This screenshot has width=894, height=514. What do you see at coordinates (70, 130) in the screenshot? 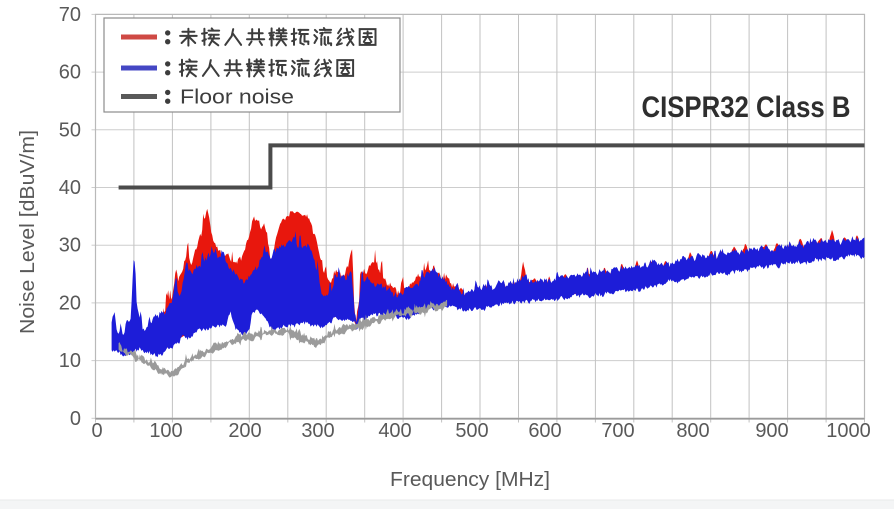
I see `svg-text: 50` at bounding box center [70, 130].